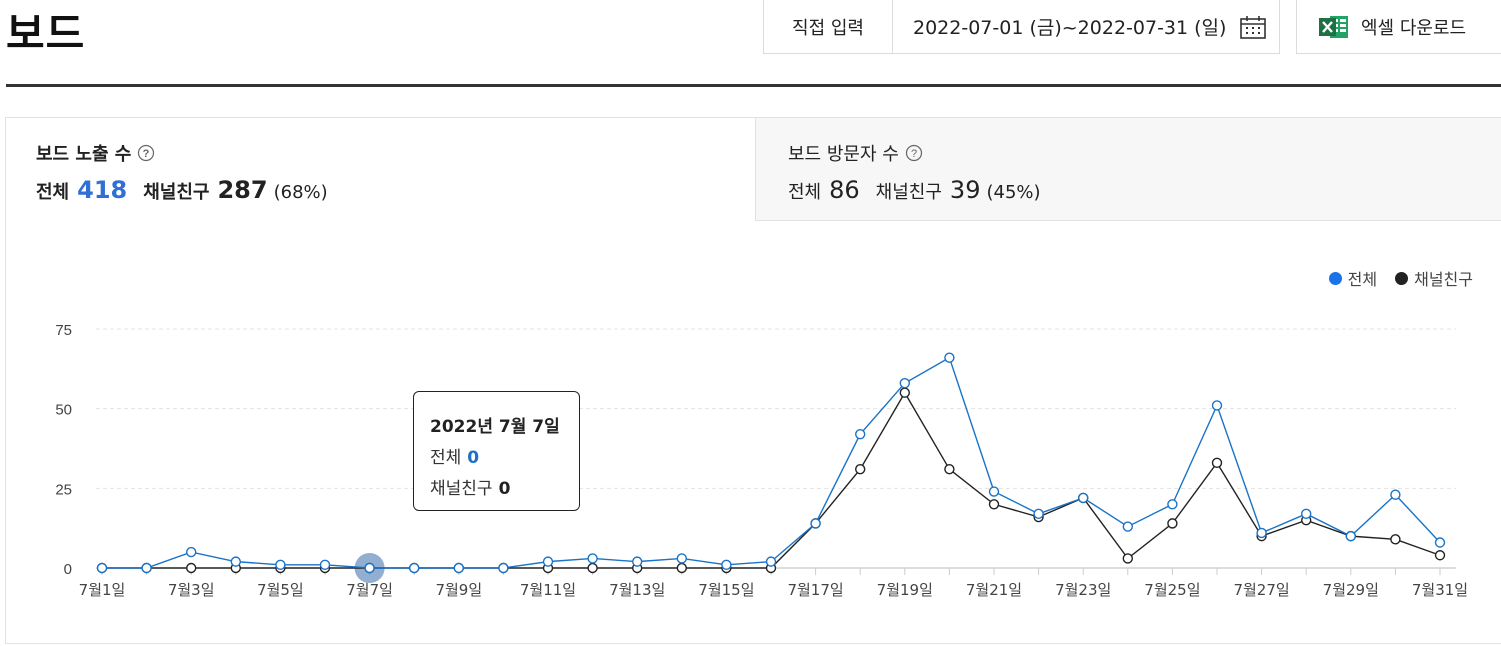 The height and width of the screenshot is (646, 1501). What do you see at coordinates (1083, 590) in the screenshot?
I see `x-tick-label: 7월23일` at bounding box center [1083, 590].